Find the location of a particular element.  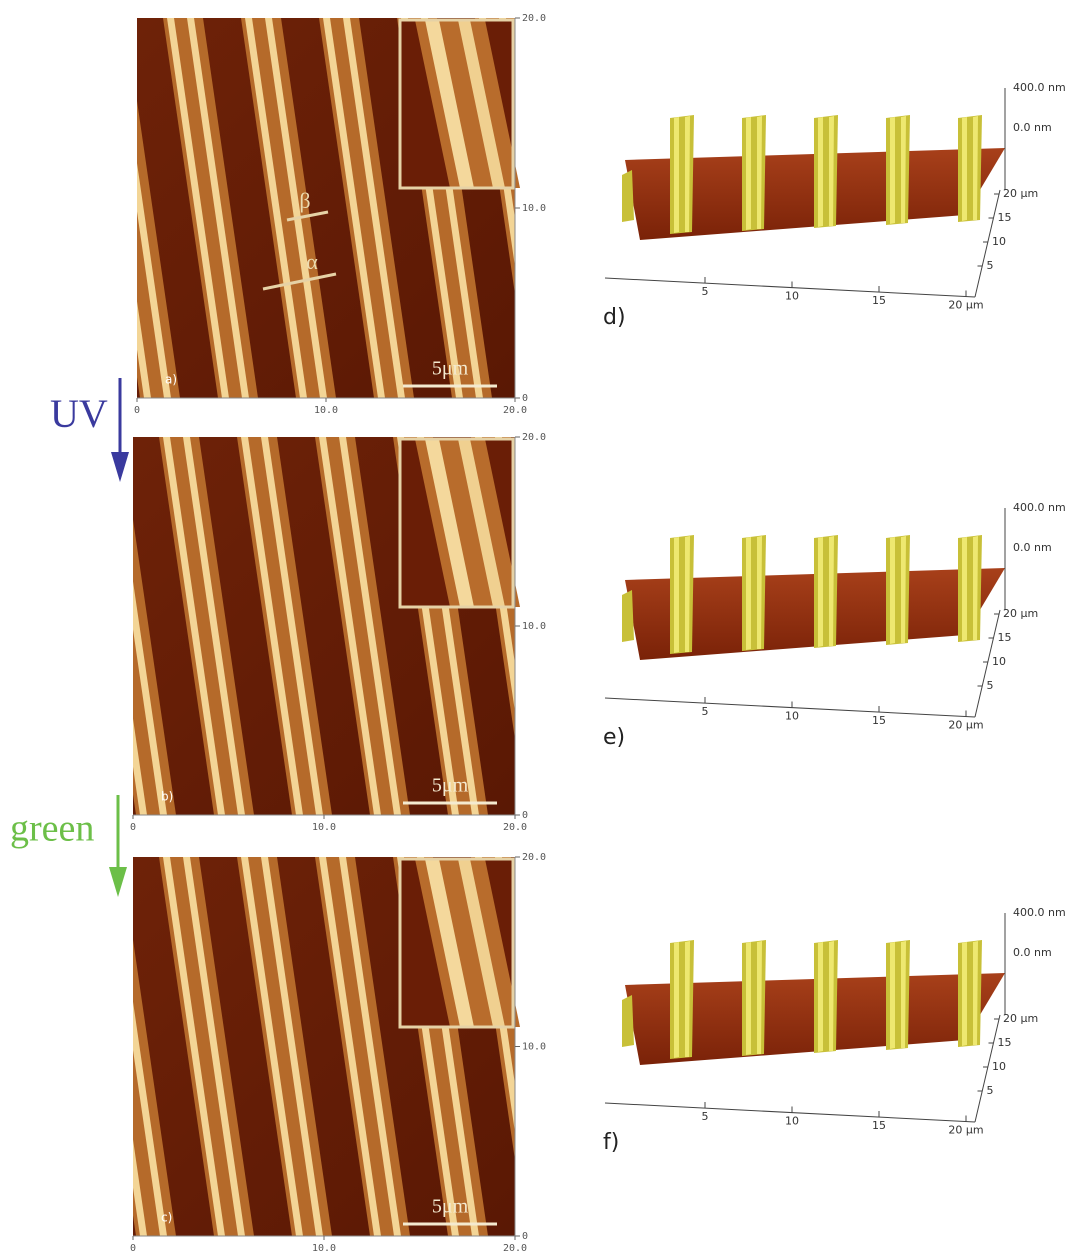

panel-label: a) is located at coordinates (171, 380).